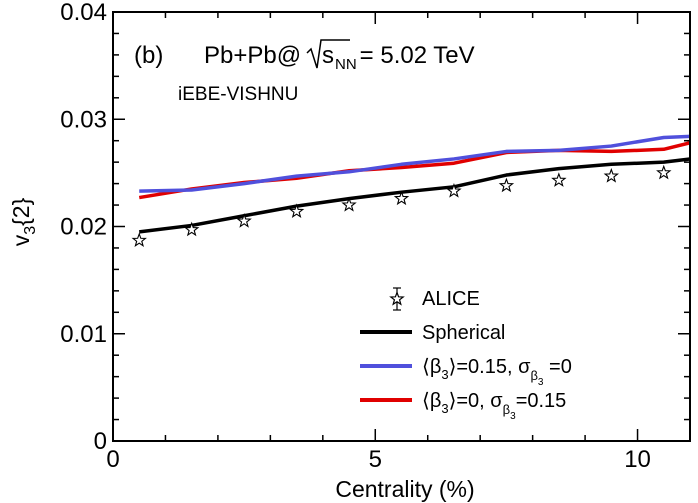 Image resolution: width=698 pixels, height=503 pixels. Describe the element at coordinates (100, 441) in the screenshot. I see `y-tick-label: 0` at that location.